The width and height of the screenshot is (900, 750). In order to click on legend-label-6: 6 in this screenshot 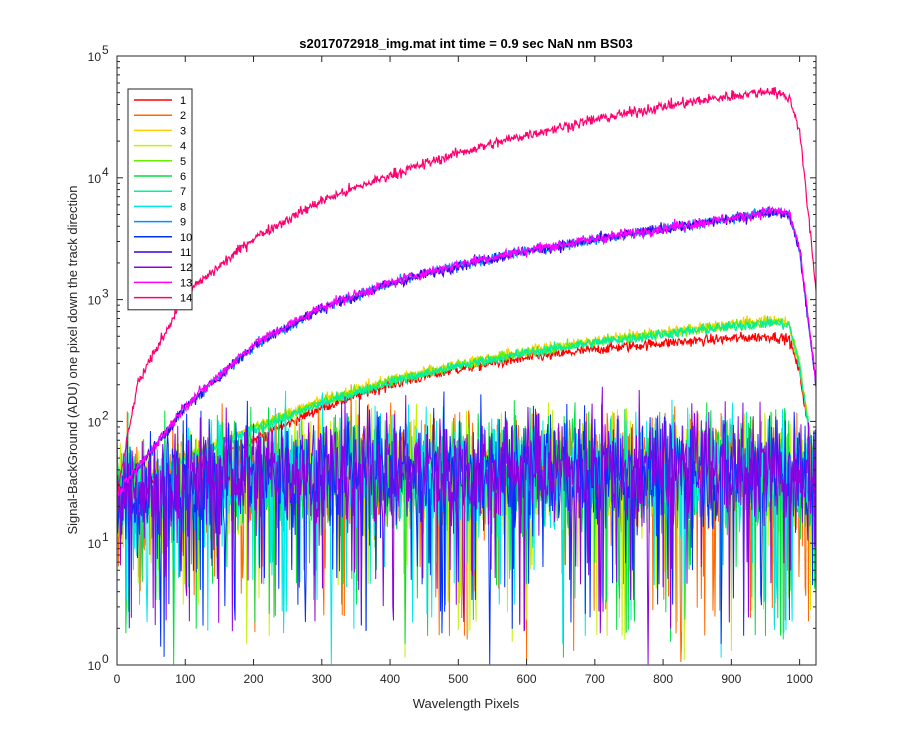, I will do `click(183, 177)`.